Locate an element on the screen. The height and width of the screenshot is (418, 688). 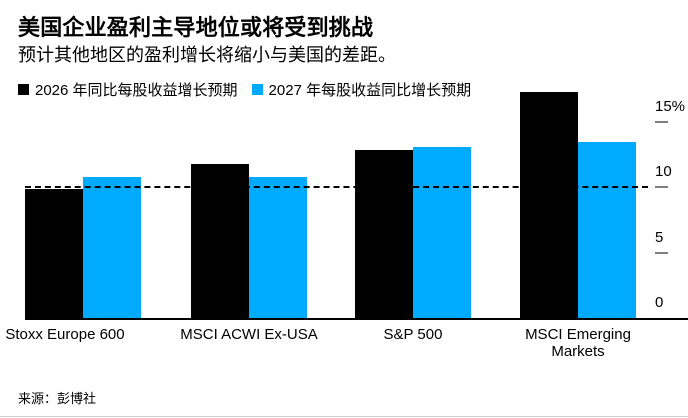
legend-swatch-black-icon is located at coordinates (23, 89).